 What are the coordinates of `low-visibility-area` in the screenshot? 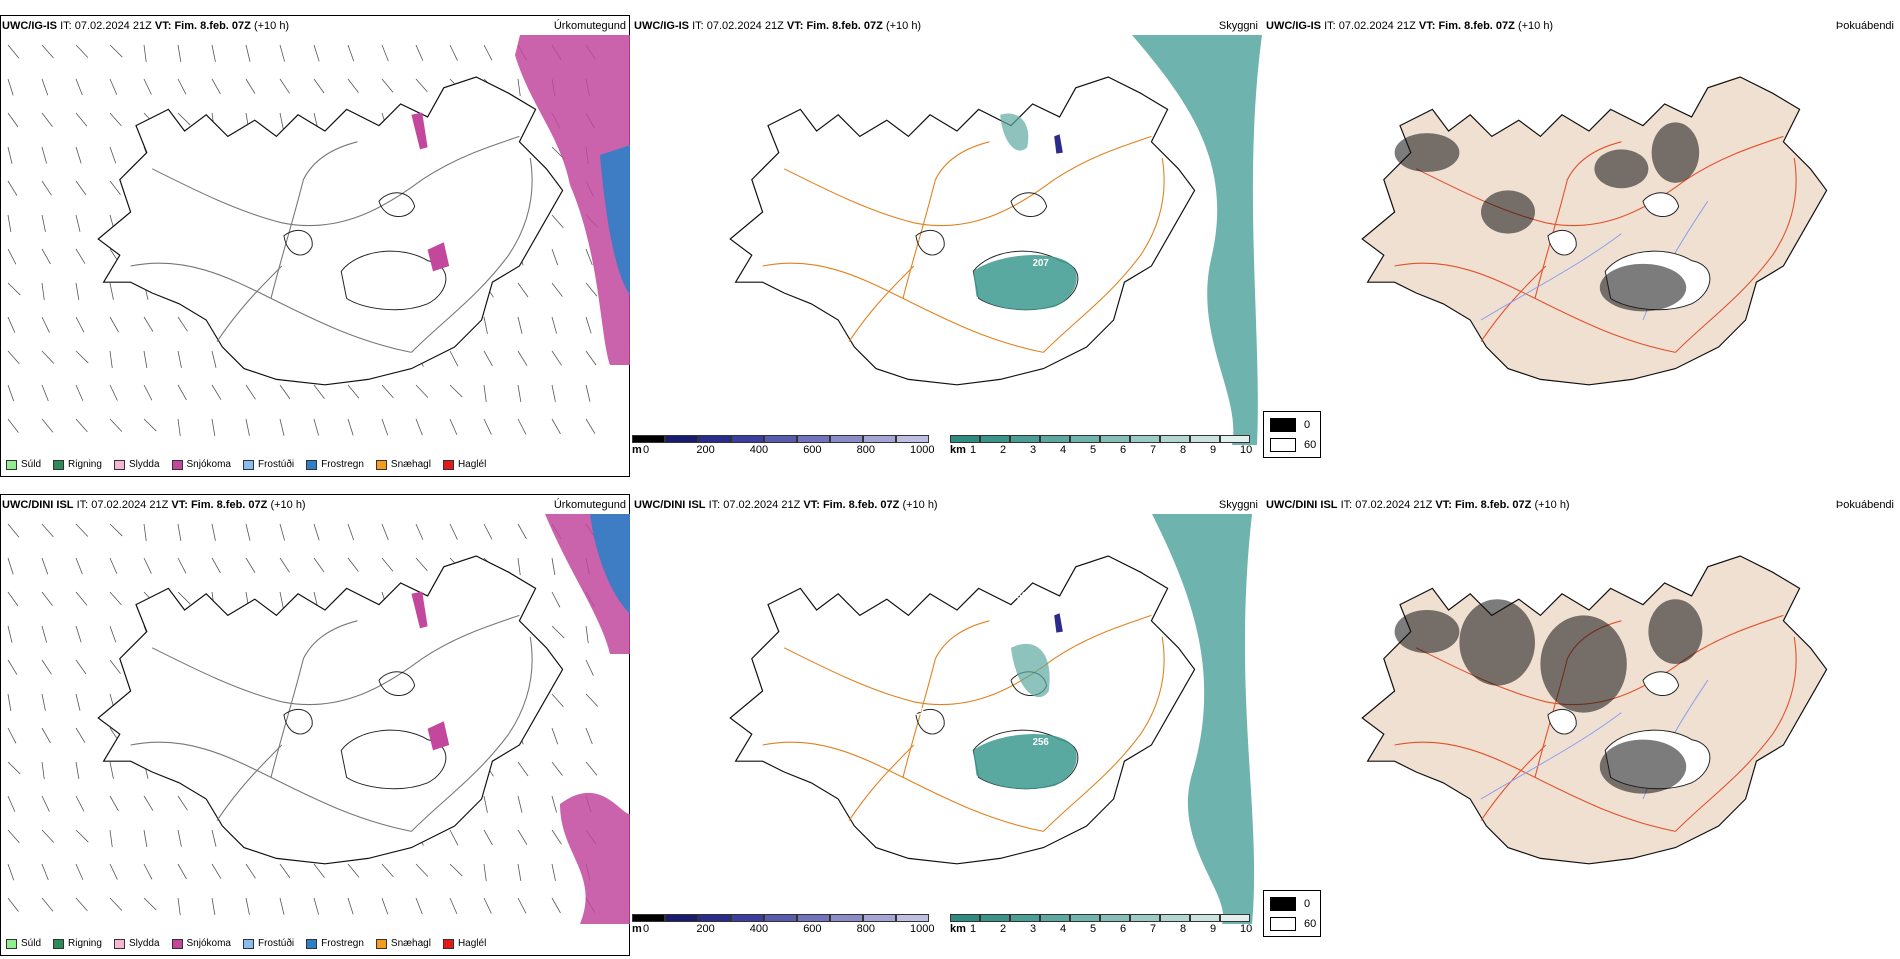 It's located at (1025, 761).